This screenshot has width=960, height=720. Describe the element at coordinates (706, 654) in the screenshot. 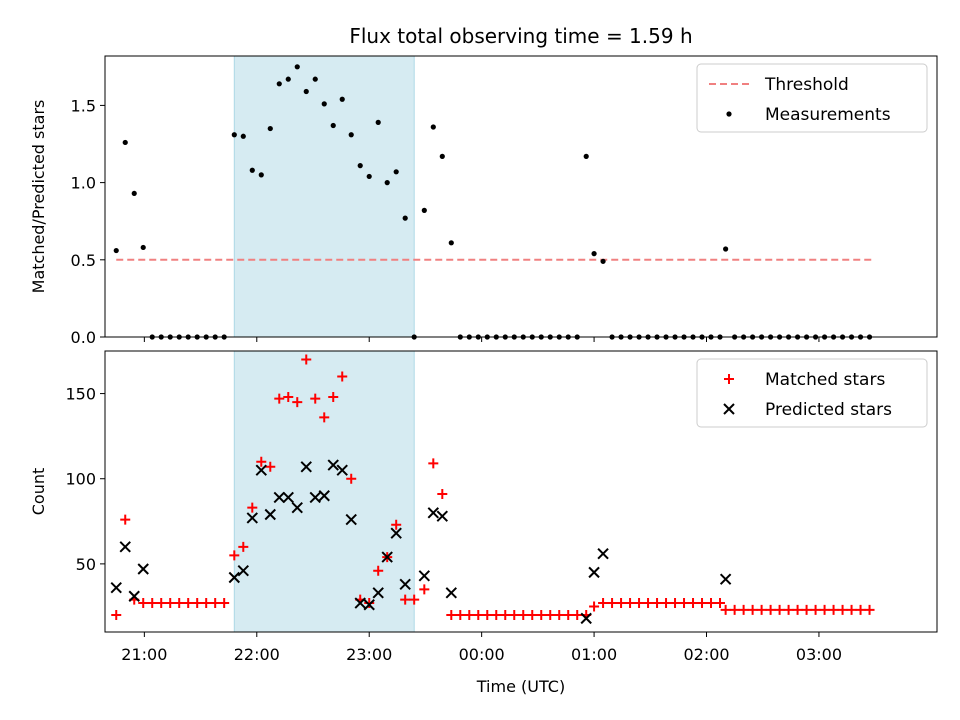

I see `x-tick-label: 02:00` at that location.